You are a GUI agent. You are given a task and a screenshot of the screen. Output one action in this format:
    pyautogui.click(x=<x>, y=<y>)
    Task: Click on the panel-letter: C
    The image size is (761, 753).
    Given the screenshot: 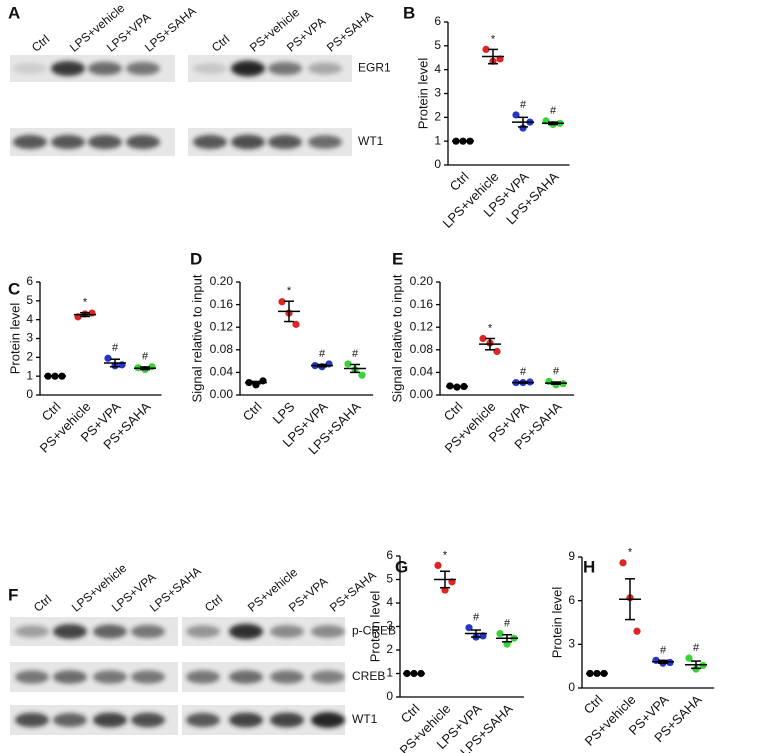 What is the action you would take?
    pyautogui.click(x=14, y=288)
    